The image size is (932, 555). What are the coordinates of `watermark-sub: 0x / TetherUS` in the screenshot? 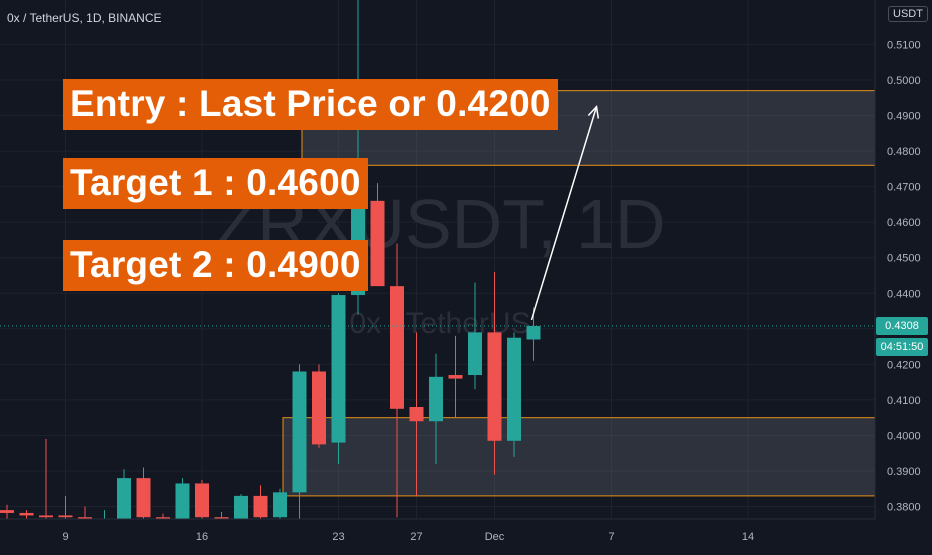 It's located at (439, 323).